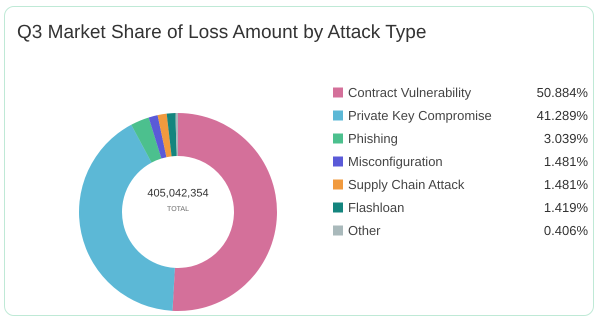 This screenshot has height=323, width=600. I want to click on legend-label: Flashloan, so click(376, 207).